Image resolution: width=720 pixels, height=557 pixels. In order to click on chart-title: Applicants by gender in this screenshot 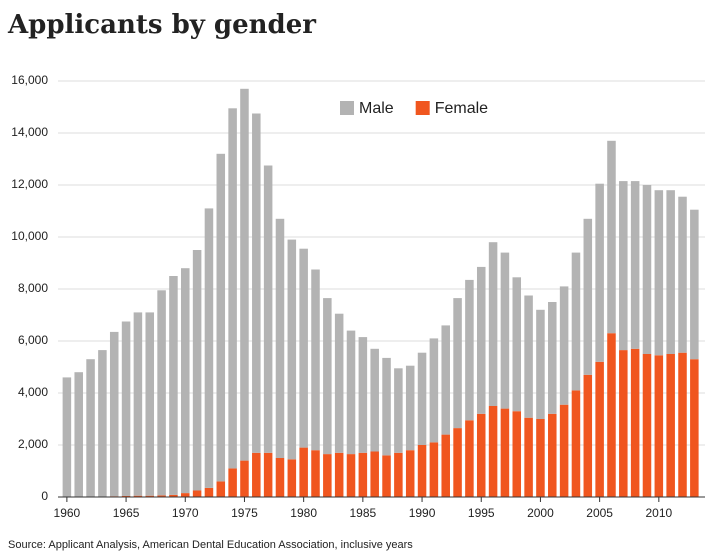, I will do `click(161, 25)`.